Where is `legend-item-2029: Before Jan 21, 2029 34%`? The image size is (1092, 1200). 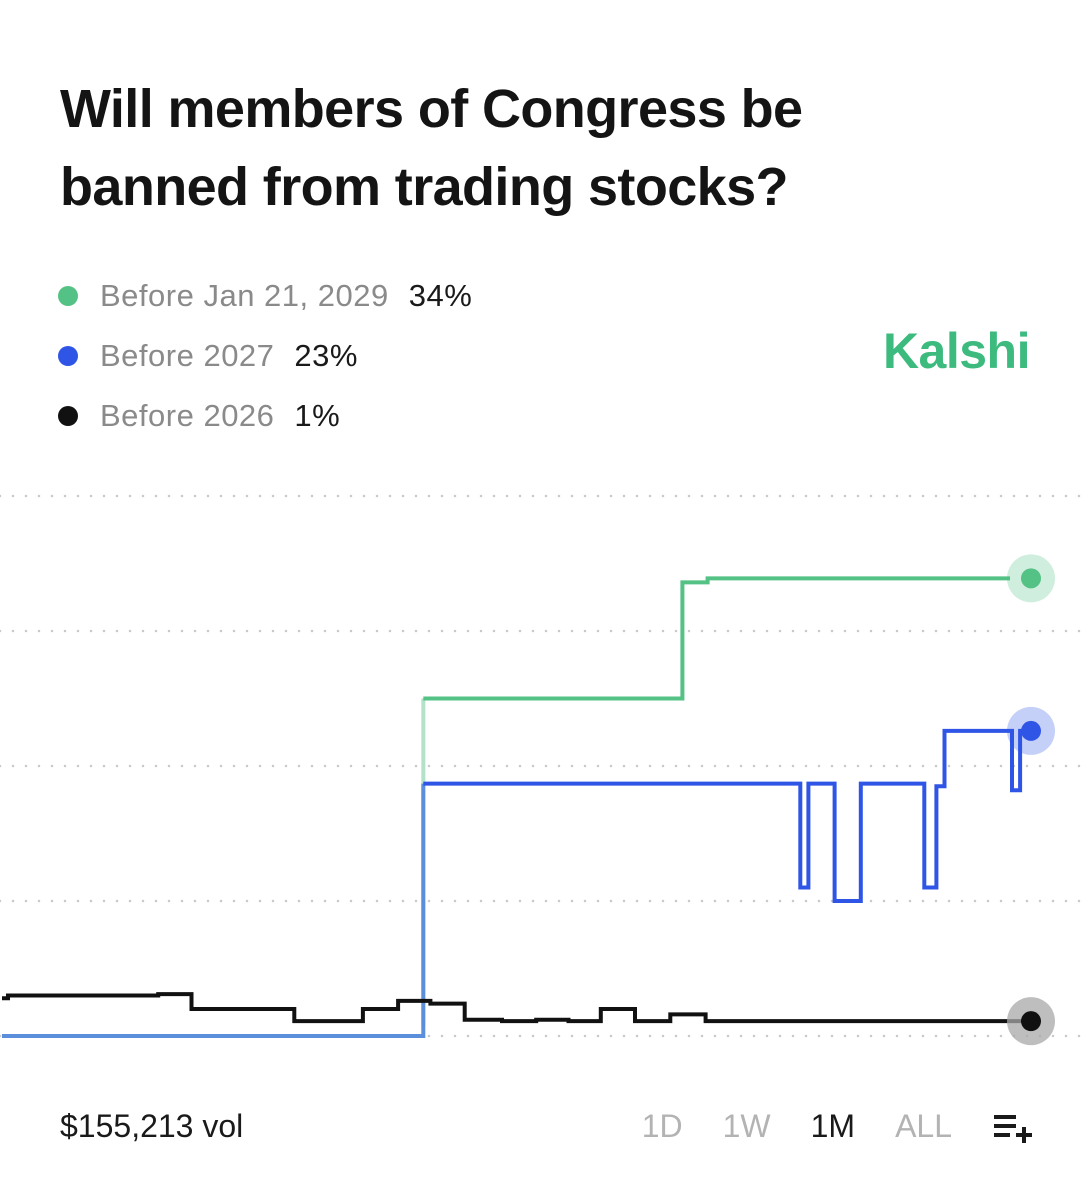
legend-item-2029: Before Jan 21, 2029 34% is located at coordinates (265, 296).